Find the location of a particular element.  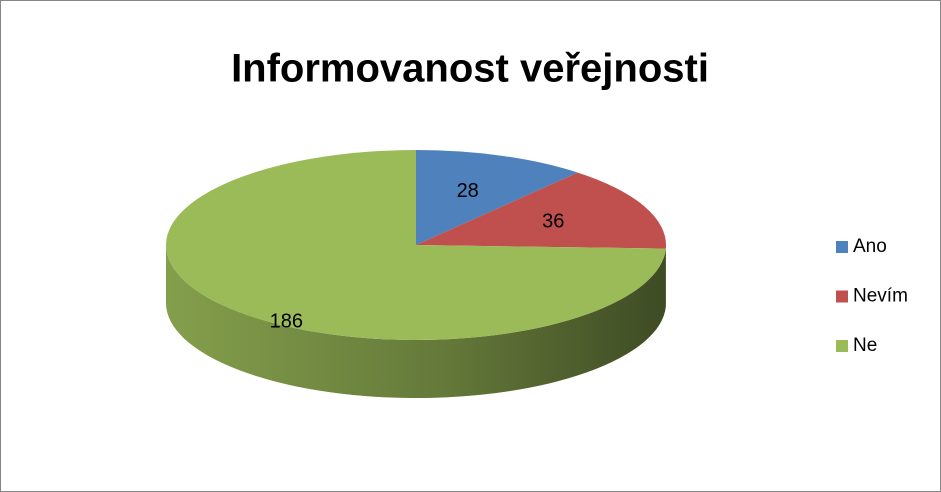

chart-title: Informovanost veřejnosti is located at coordinates (470, 69).